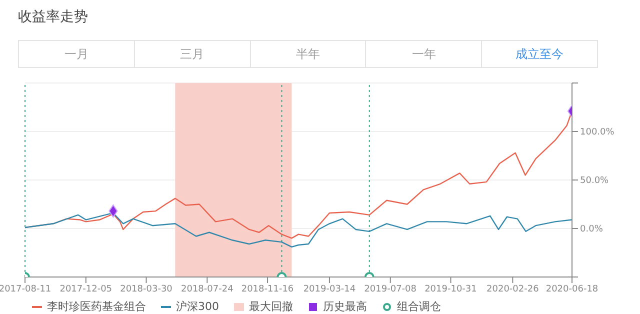  I want to click on x-tick-label: 2017-12-05, so click(86, 289).